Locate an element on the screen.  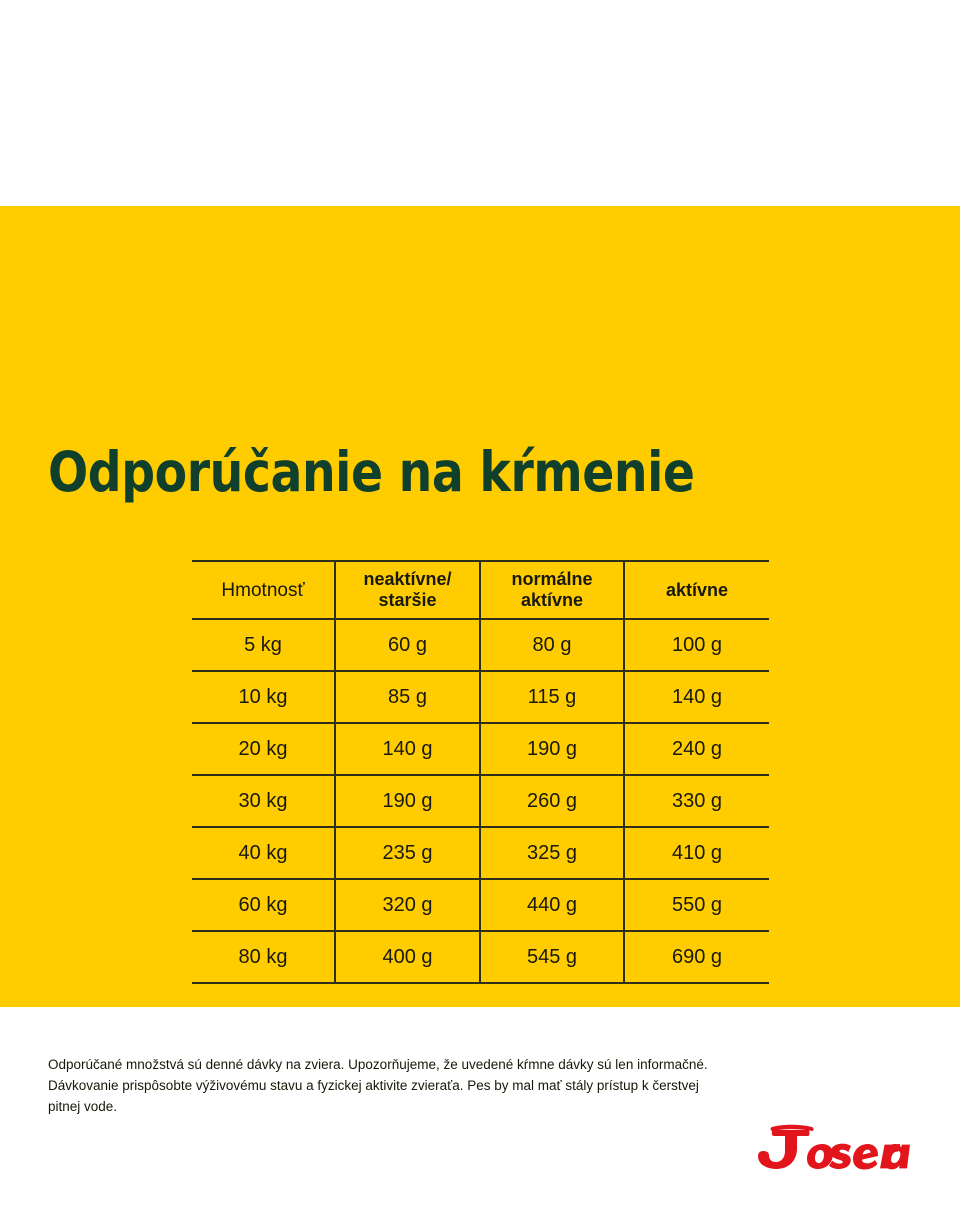
cell-weight: 80 kg is located at coordinates (263, 957).